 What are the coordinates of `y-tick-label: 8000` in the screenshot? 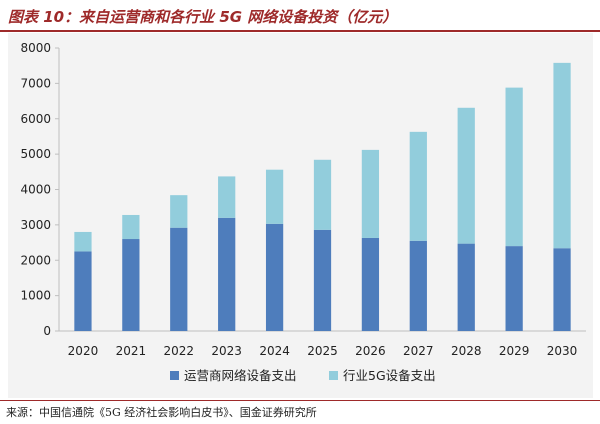 It's located at (35, 48).